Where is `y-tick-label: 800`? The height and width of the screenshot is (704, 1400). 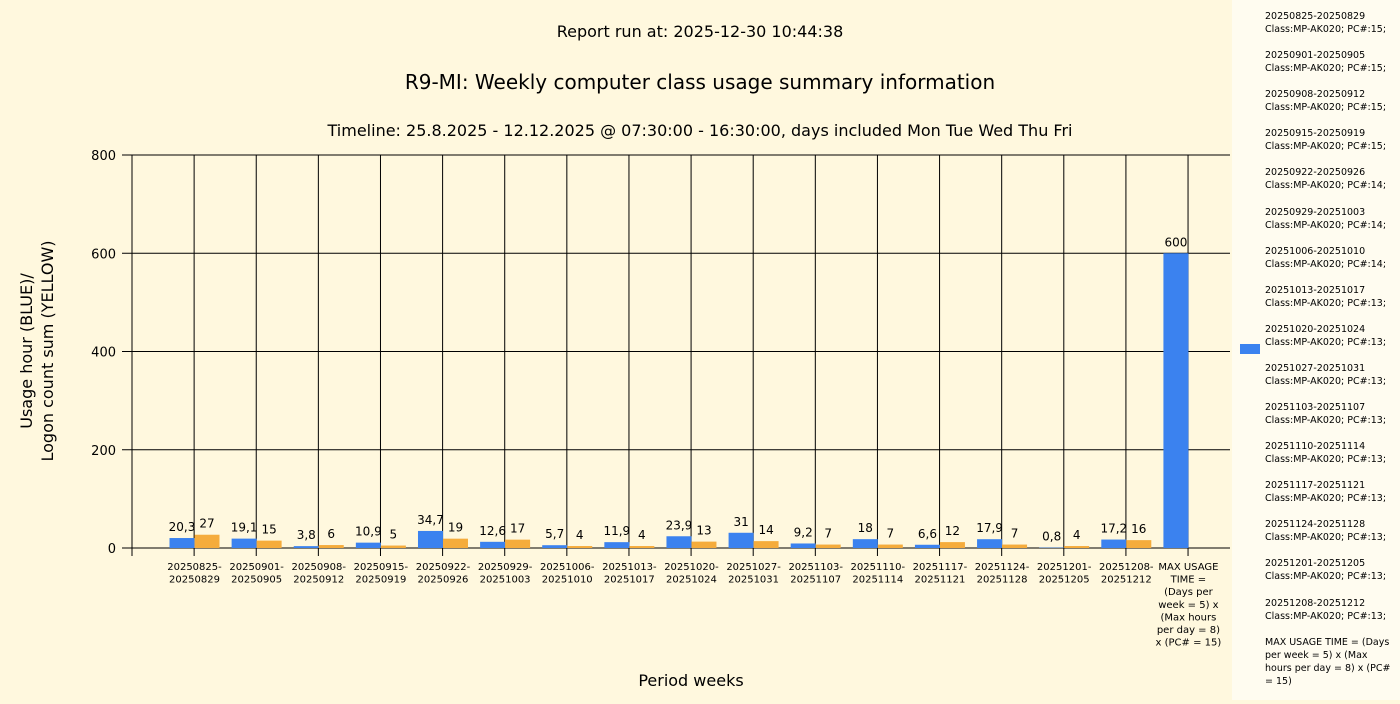
y-tick-label: 800 is located at coordinates (103, 156).